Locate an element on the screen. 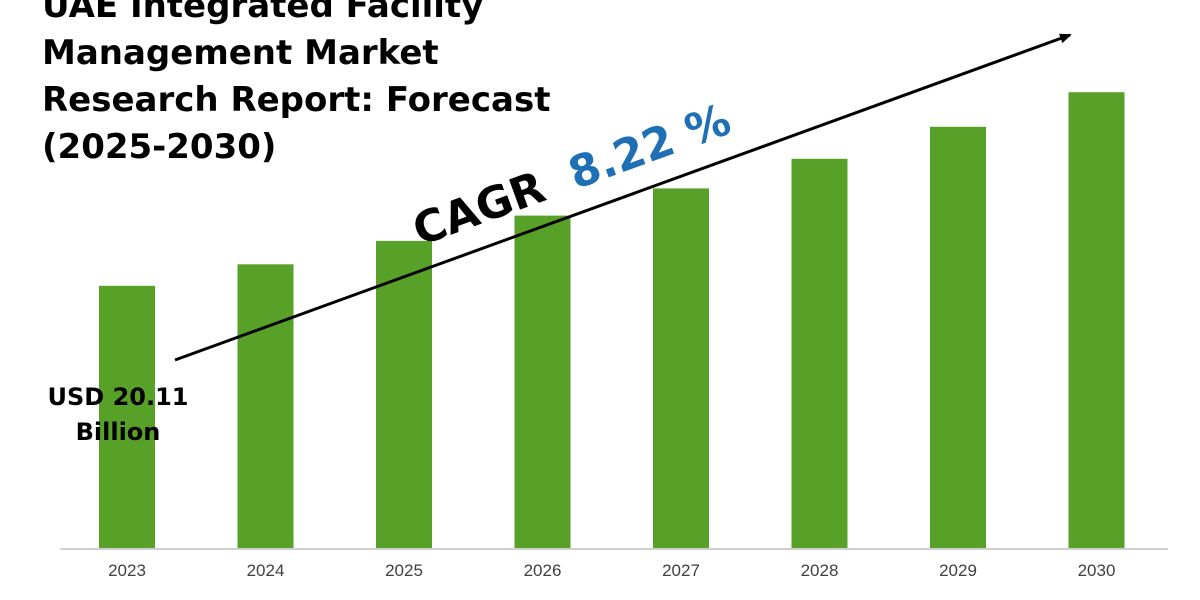 The height and width of the screenshot is (600, 1200). tick-label-2028: 2028 is located at coordinates (820, 570).